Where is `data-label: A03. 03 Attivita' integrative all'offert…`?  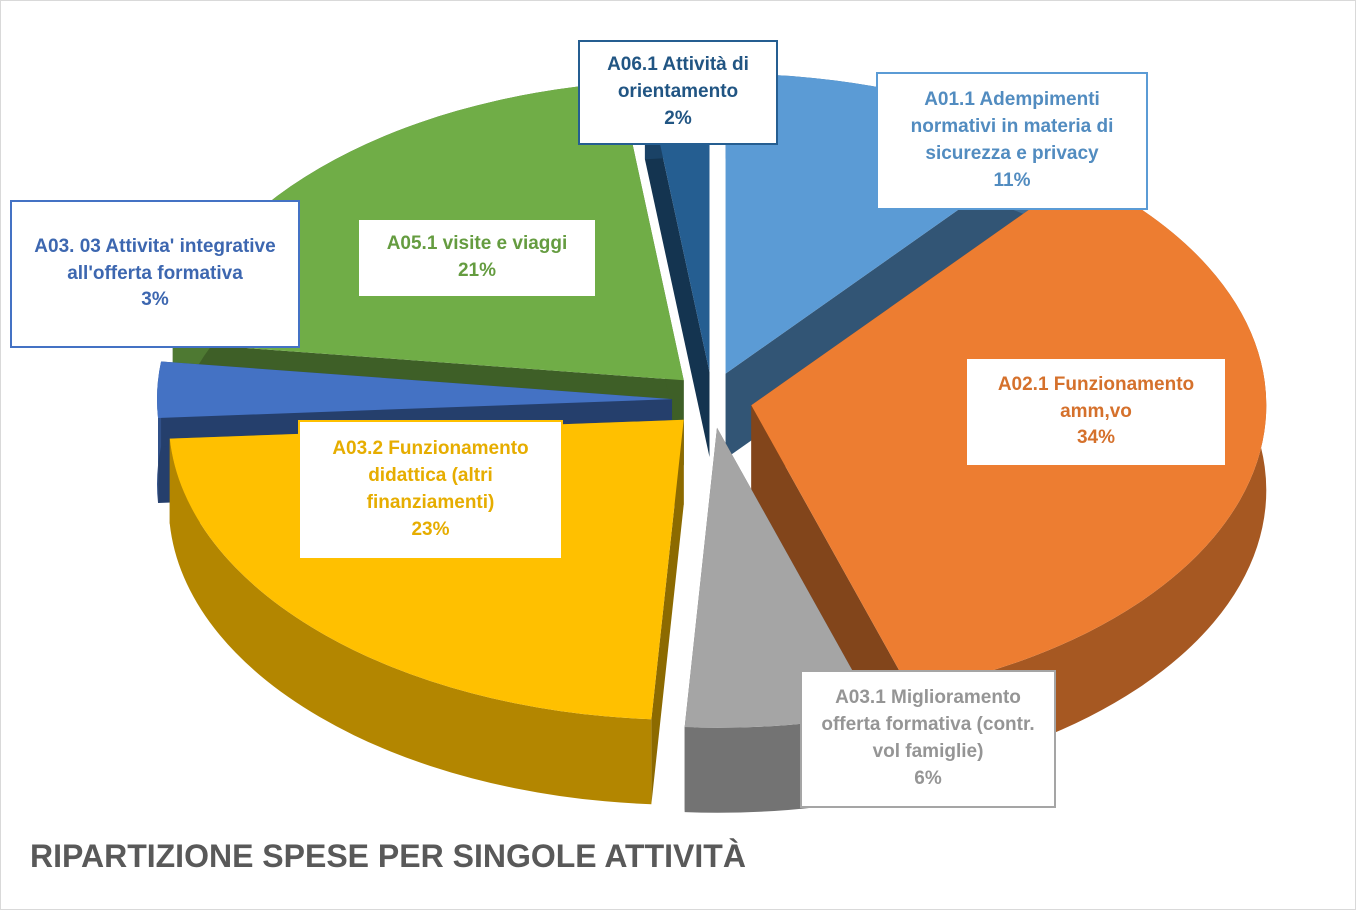 data-label: A03. 03 Attivita' integrative all'offert… is located at coordinates (155, 274).